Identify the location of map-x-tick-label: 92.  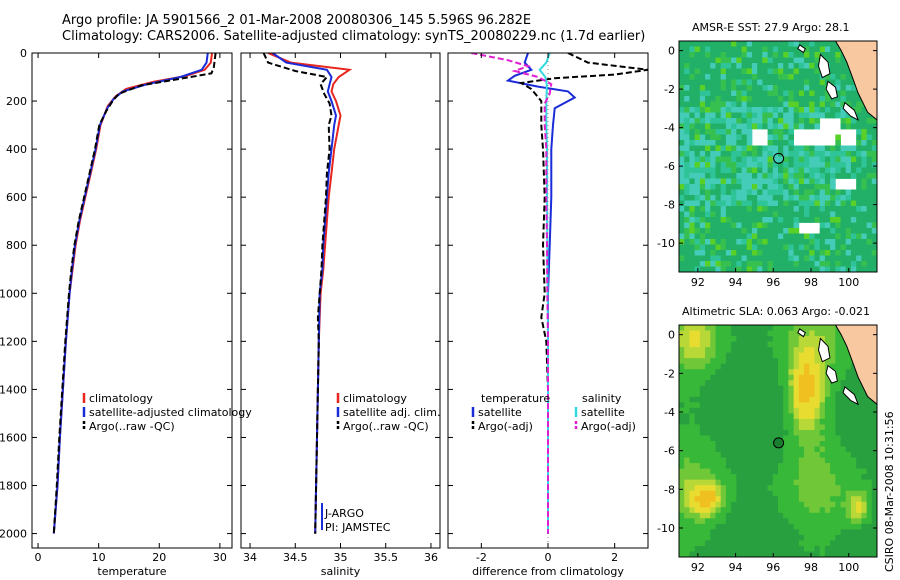
(698, 567).